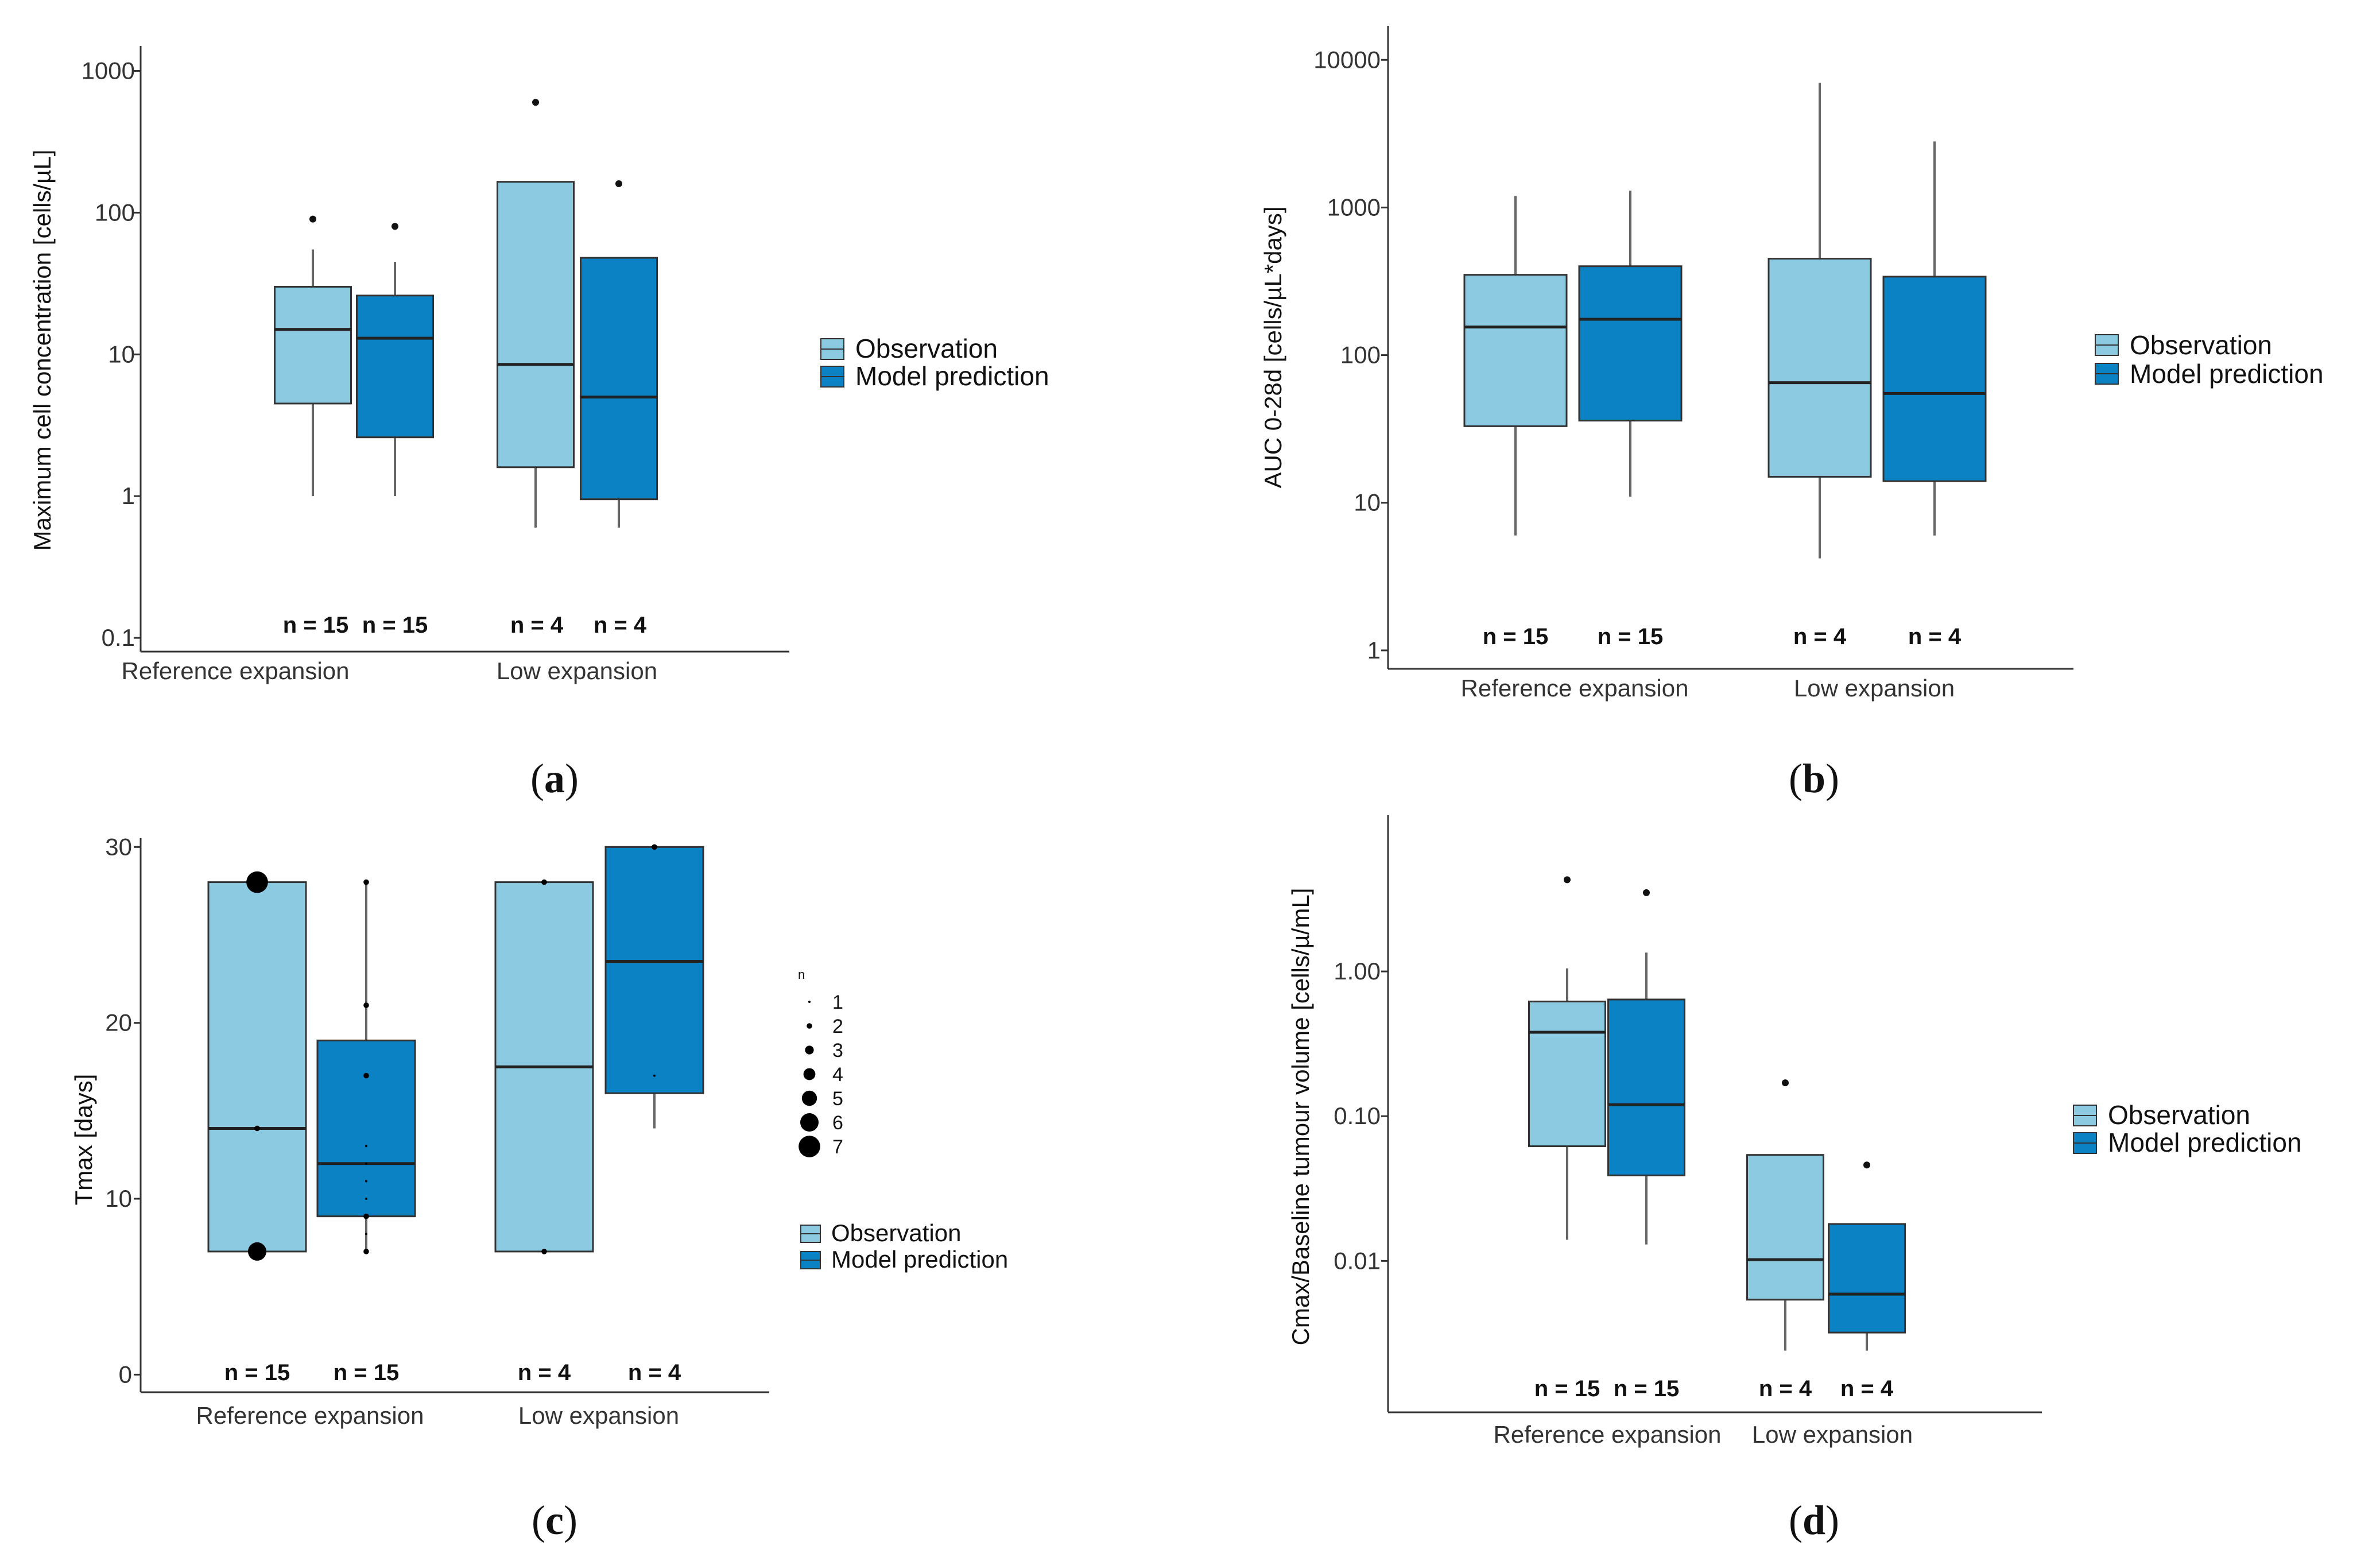 This screenshot has height=1561, width=2380. I want to click on legend-b: Observation Model prediction, so click(2209, 360).